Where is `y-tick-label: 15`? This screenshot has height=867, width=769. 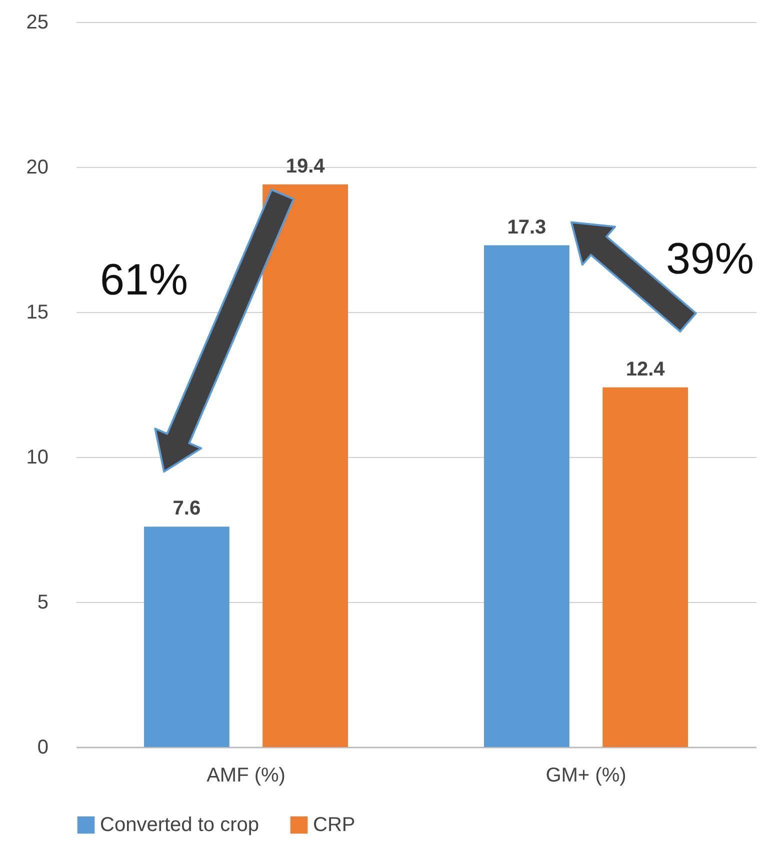 y-tick-label: 15 is located at coordinates (37, 313).